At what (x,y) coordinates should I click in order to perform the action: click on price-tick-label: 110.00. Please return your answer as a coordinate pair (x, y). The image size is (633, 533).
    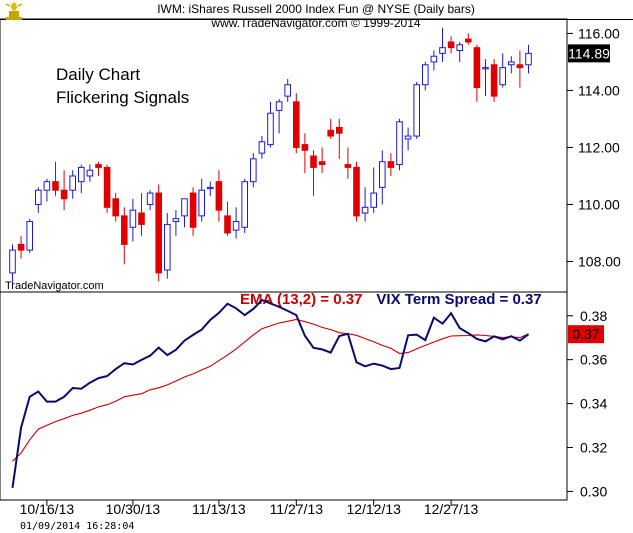
    Looking at the image, I should click on (599, 204).